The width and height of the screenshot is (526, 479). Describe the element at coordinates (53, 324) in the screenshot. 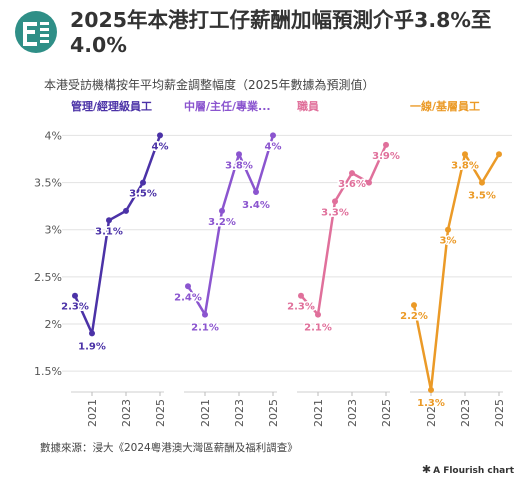

I see `y-tick-label: 2%` at that location.